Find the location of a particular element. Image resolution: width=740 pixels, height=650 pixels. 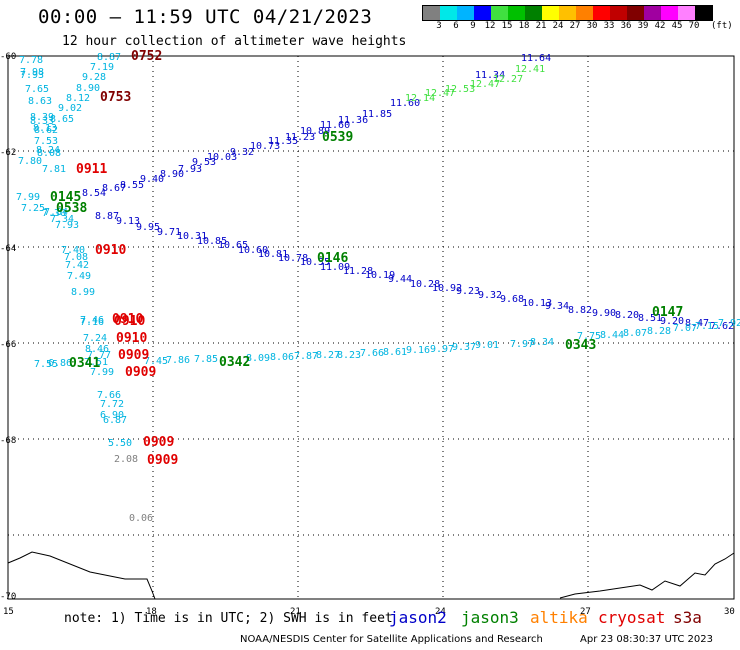

pass-time: 0539 is located at coordinates (337, 137).